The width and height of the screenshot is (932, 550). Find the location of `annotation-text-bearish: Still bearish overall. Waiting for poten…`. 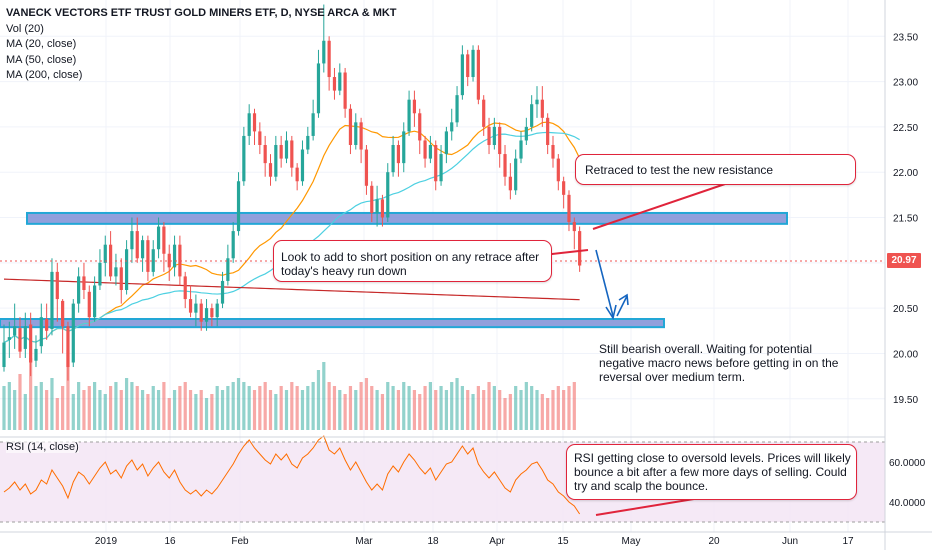

annotation-text-bearish: Still bearish overall. Waiting for poten… is located at coordinates (719, 363).